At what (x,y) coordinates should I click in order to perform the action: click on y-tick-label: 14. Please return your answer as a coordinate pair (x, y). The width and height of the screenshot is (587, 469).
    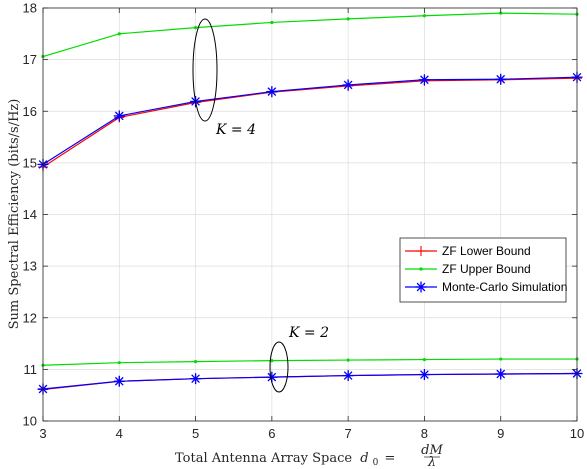
    Looking at the image, I should click on (30, 214).